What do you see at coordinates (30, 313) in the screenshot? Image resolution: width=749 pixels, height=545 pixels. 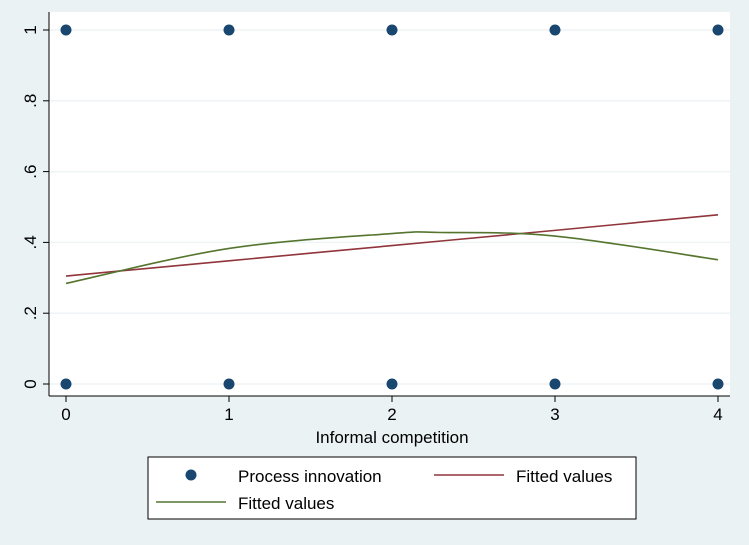 I see `y-tick-label: .2` at bounding box center [30, 313].